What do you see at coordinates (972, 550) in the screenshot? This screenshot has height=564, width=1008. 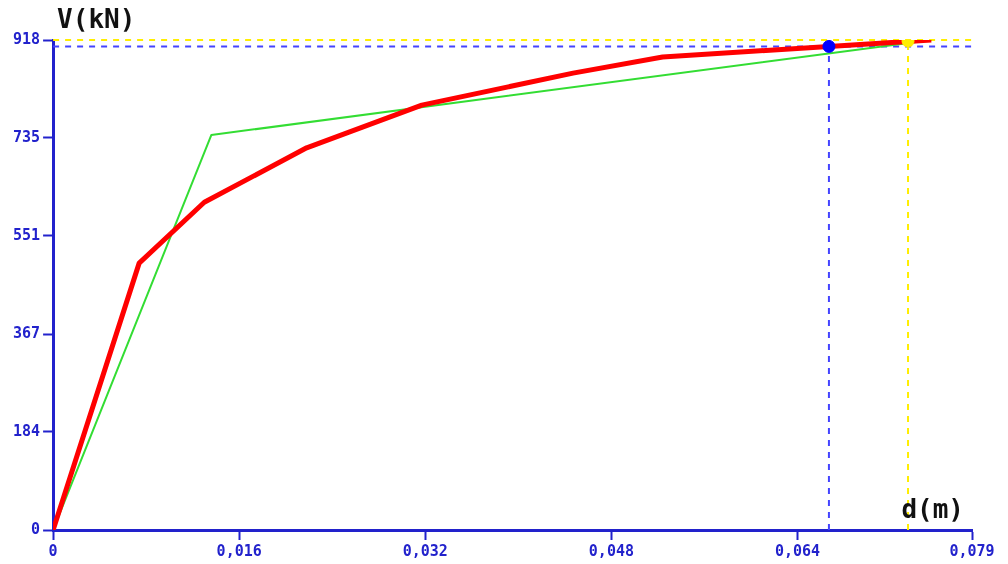 I see `x-tick-label: 0,079` at bounding box center [972, 550].